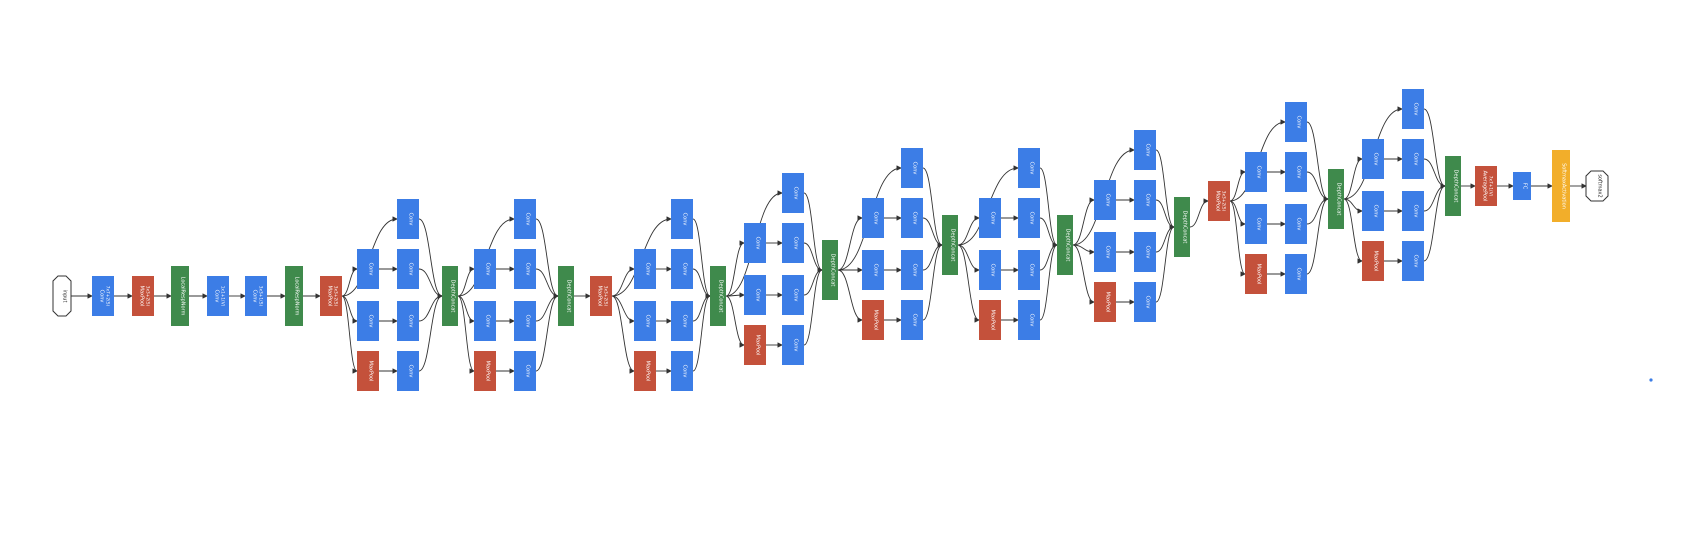 This screenshot has width=1684, height=547. I want to click on maxpool-1-node-label: MaxPool, so click(142, 296).